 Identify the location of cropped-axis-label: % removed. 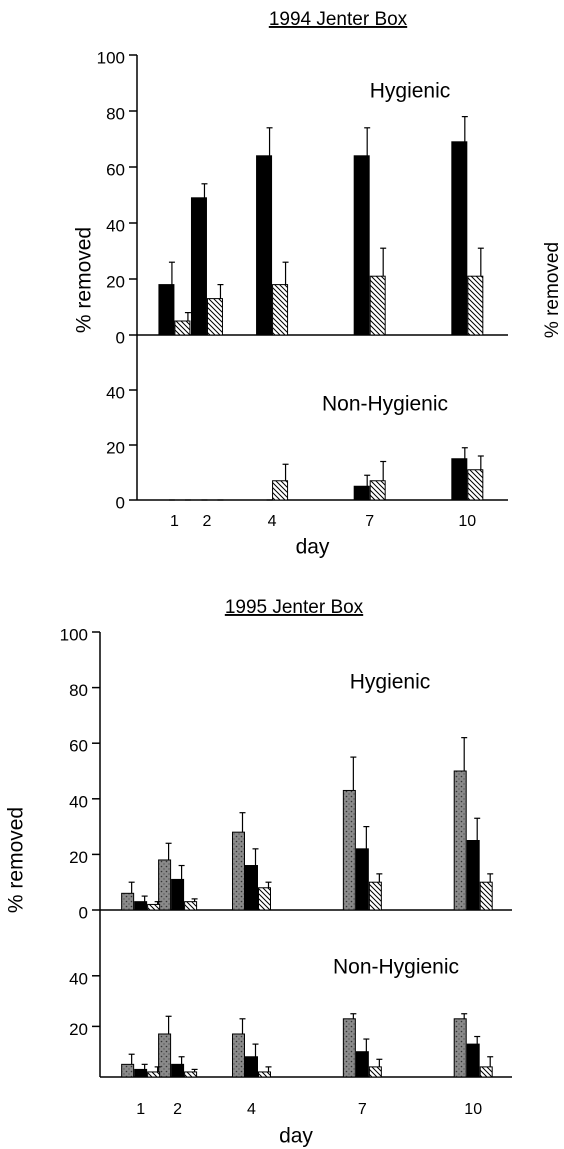
(552, 290).